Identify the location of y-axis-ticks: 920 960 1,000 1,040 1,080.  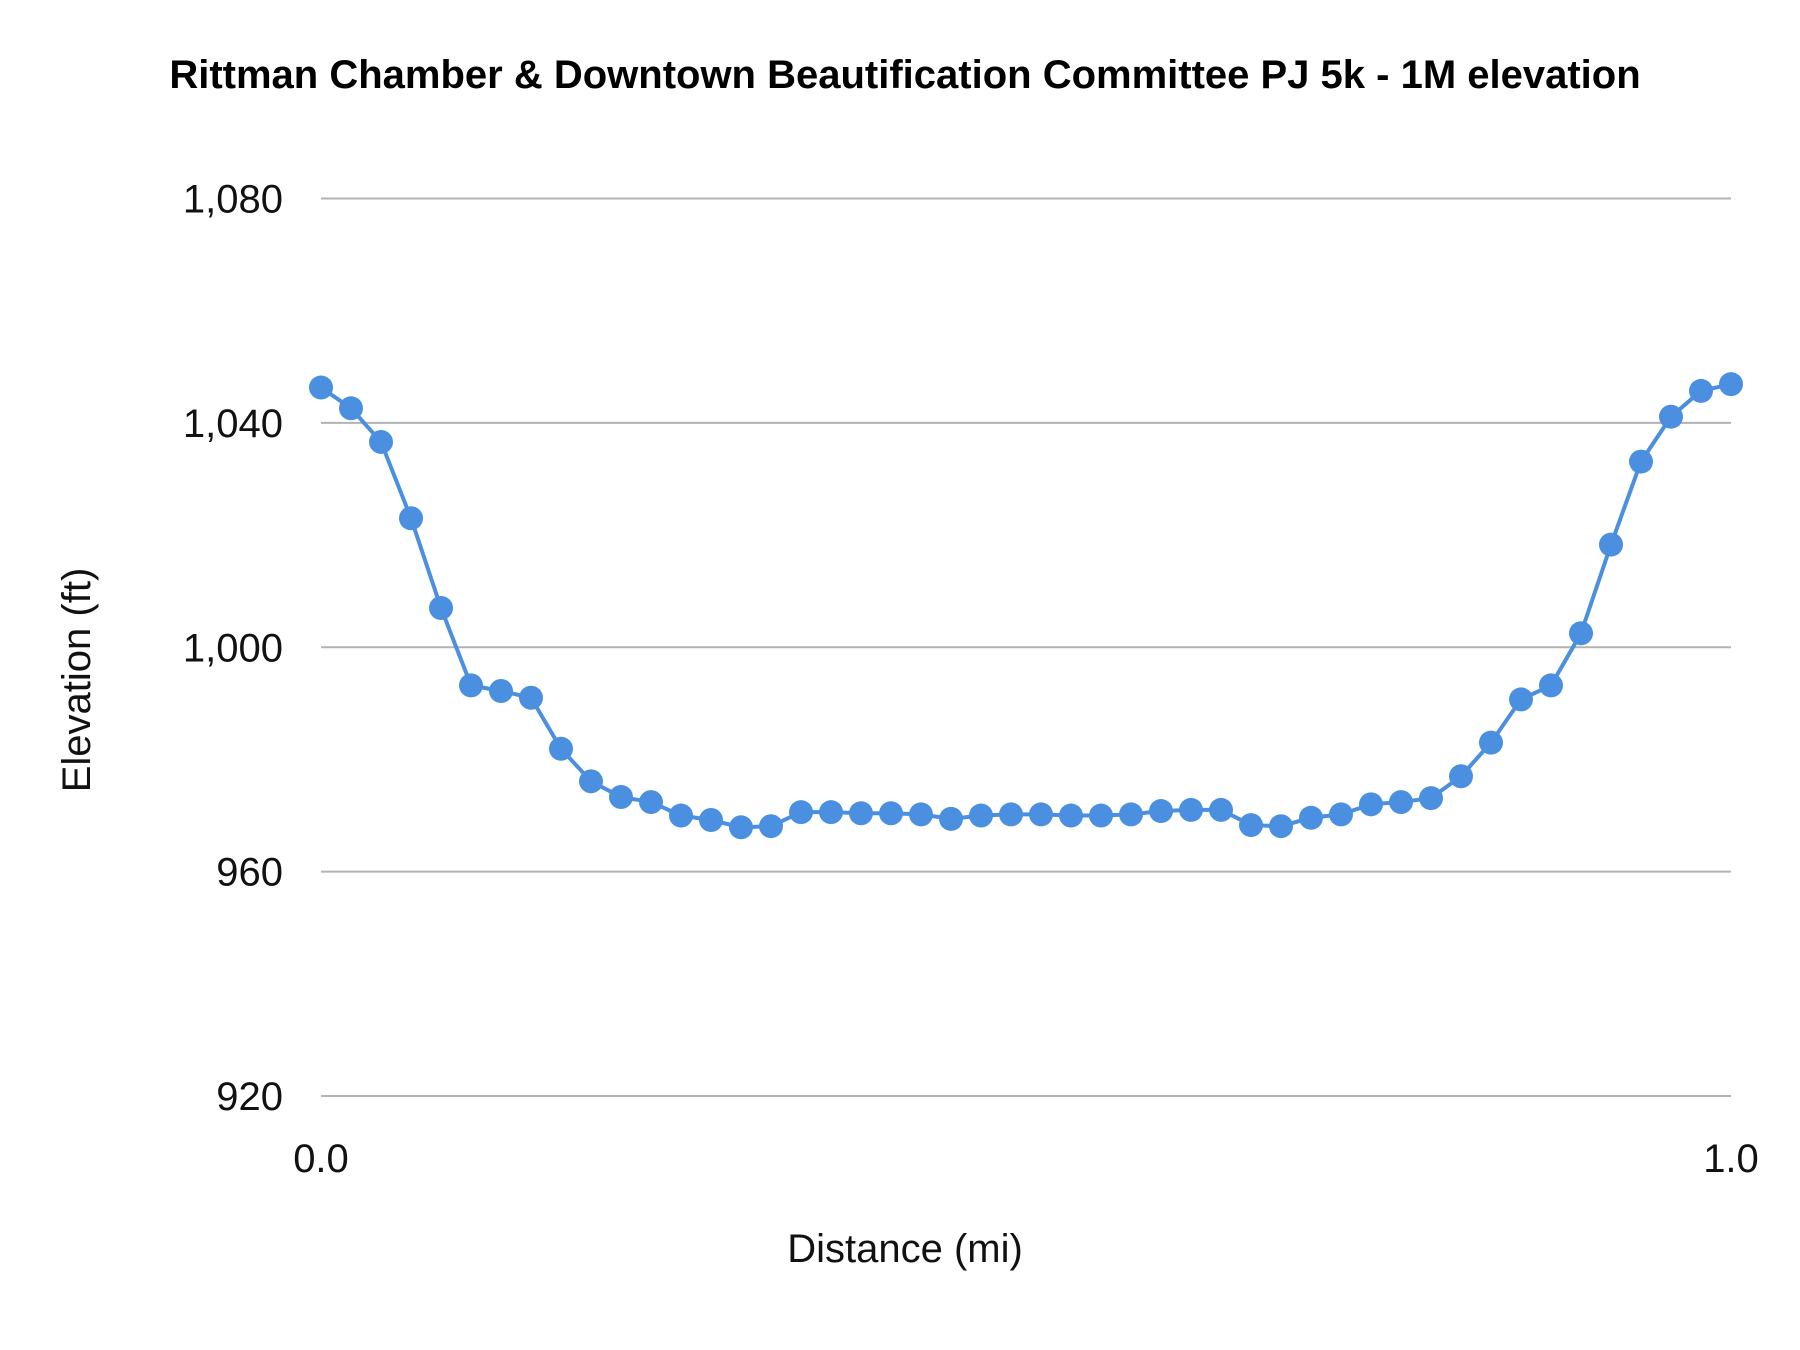
(233, 649).